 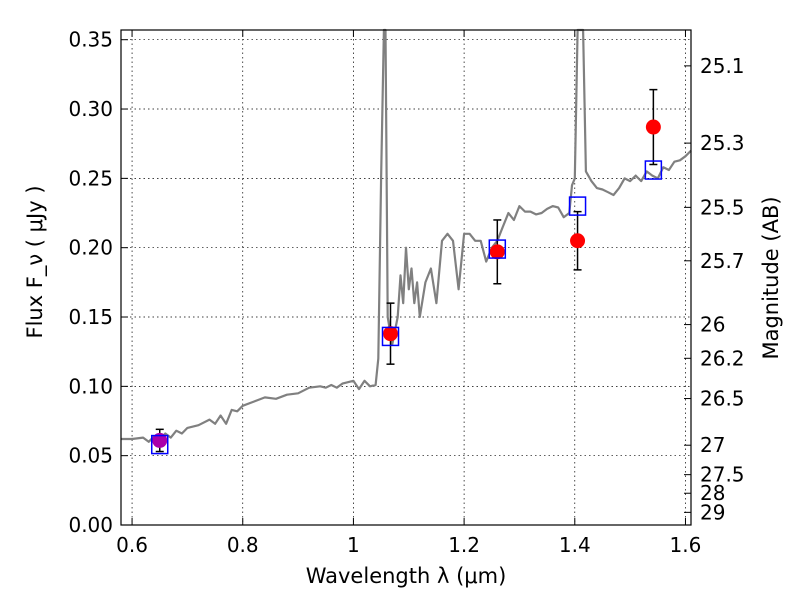 I want to click on magnitude-tick-label: 28, so click(x=712, y=493).